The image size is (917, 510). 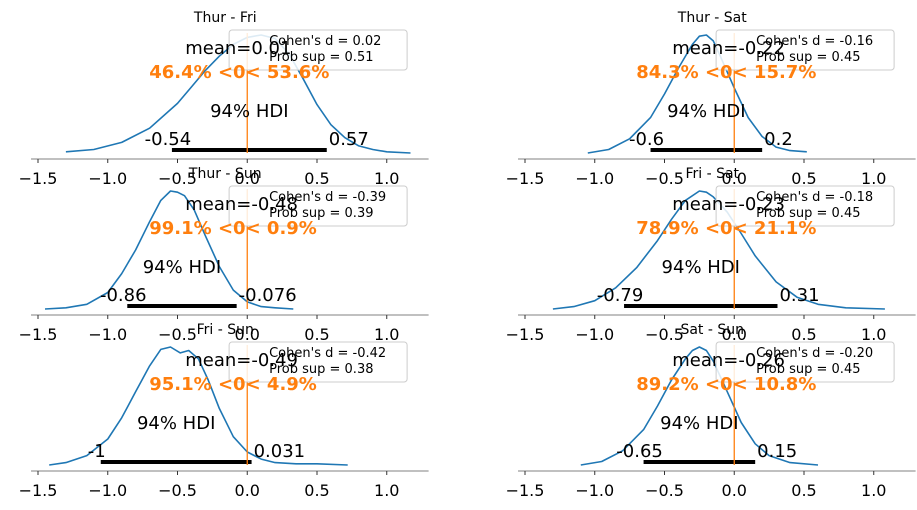 I want to click on subplot-title: Fri - Sat, so click(x=712, y=174).